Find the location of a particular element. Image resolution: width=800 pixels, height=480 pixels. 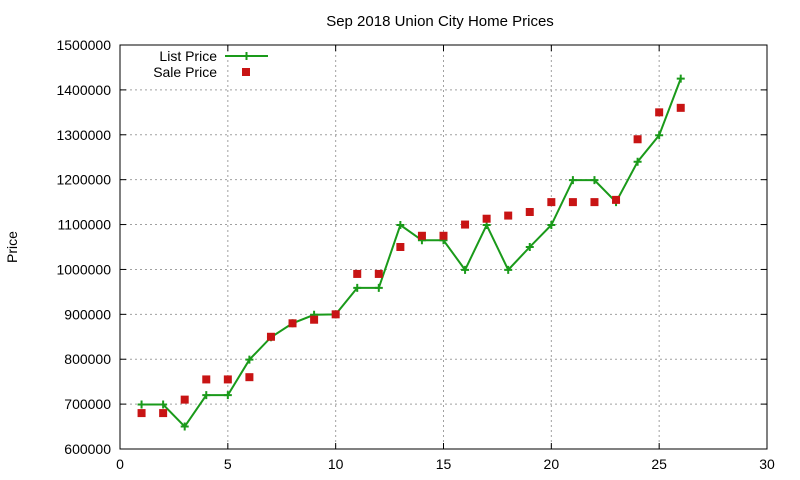

y-tick-label: 1100000 is located at coordinates (85, 225).